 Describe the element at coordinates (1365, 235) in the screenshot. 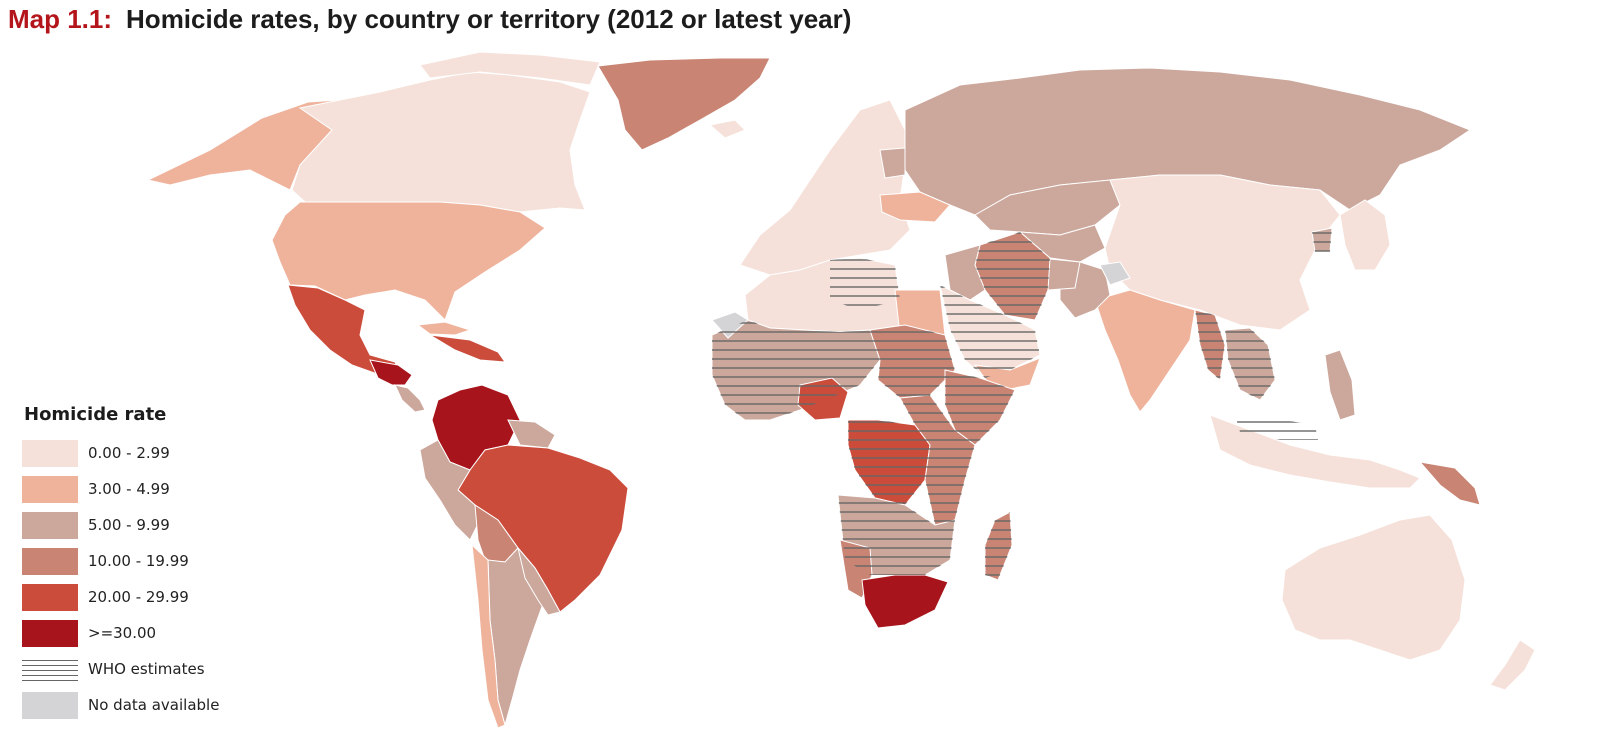

I see `region-korea-japan` at that location.